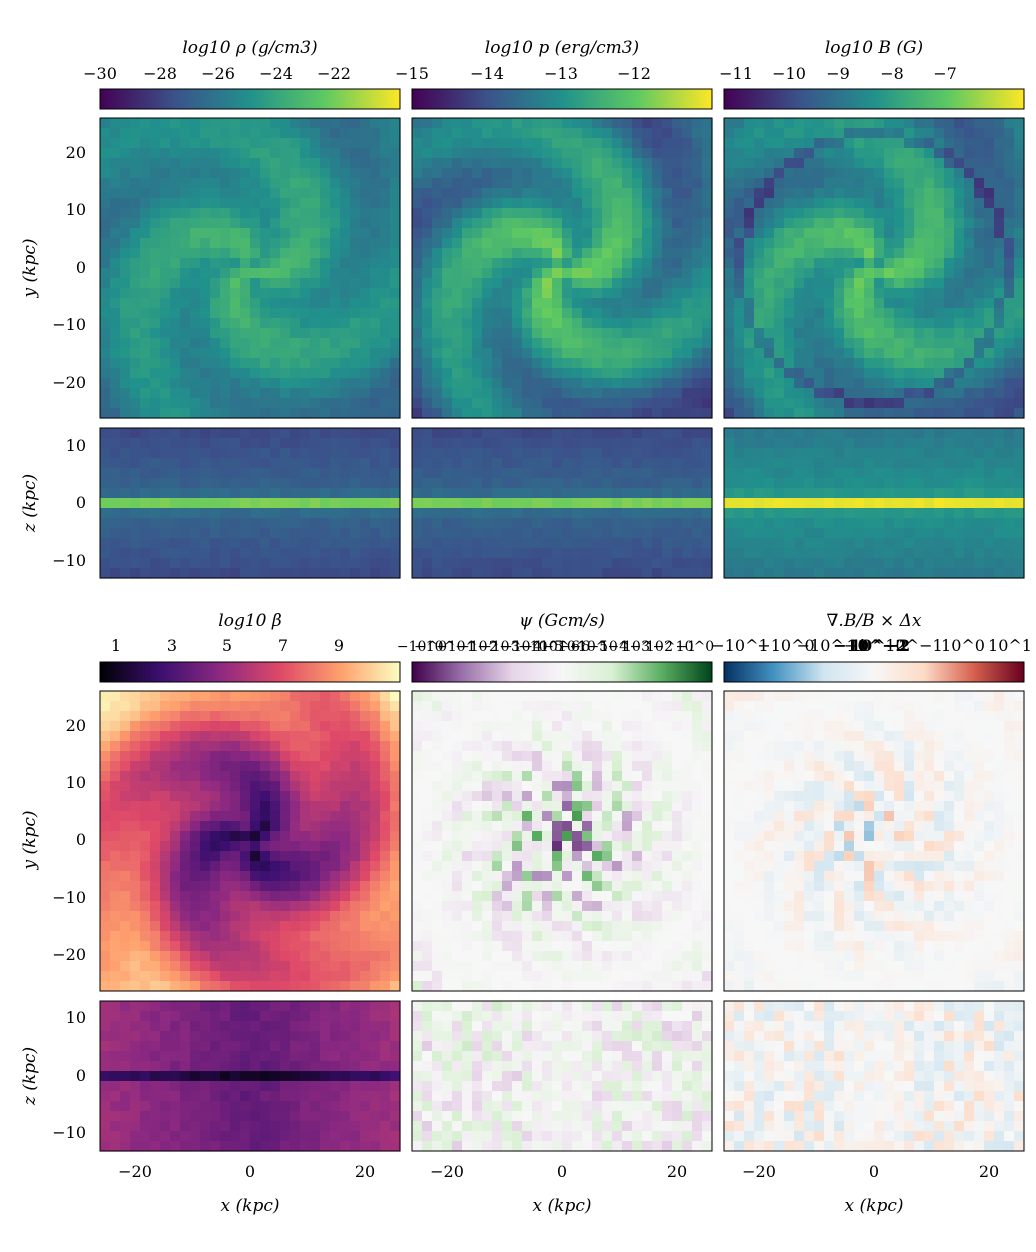  I want to click on cb-tick-label: −12, so click(634, 73).